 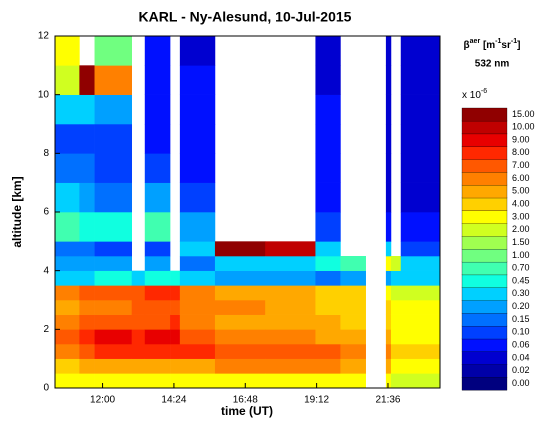 I want to click on colorbar-label: 0.70, so click(x=521, y=268).